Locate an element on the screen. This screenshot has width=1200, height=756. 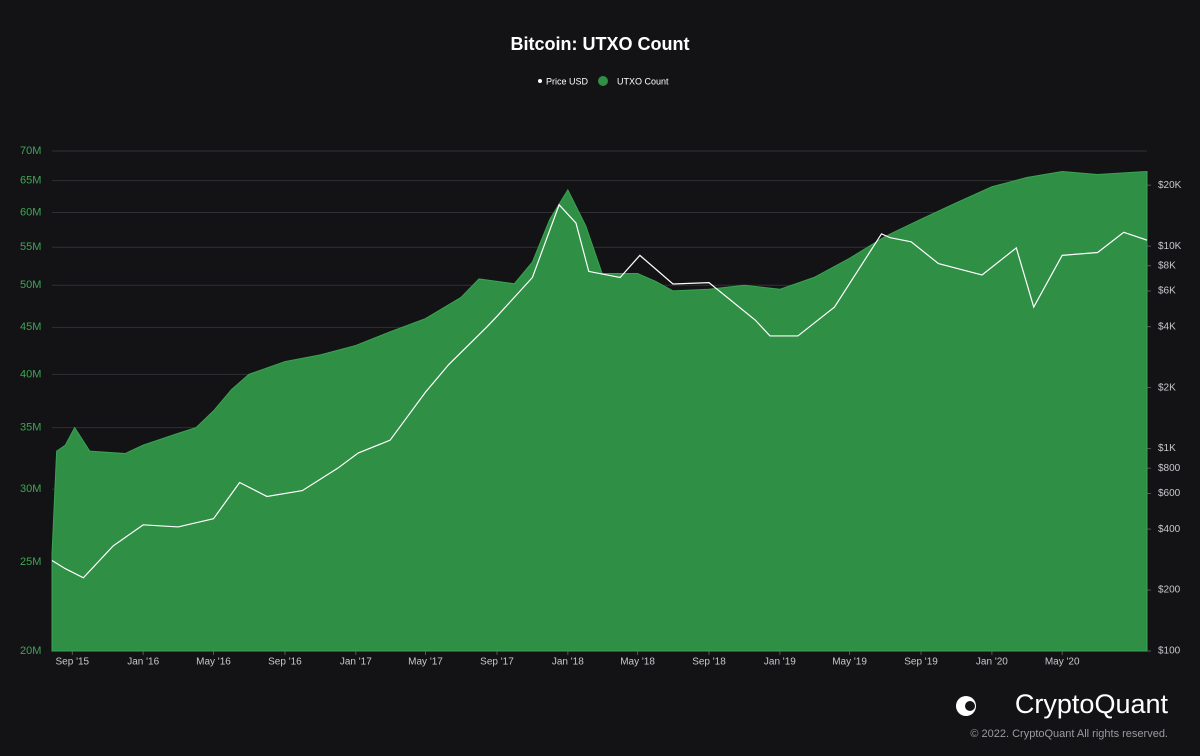
y-tick-label: 60M is located at coordinates (30, 212).